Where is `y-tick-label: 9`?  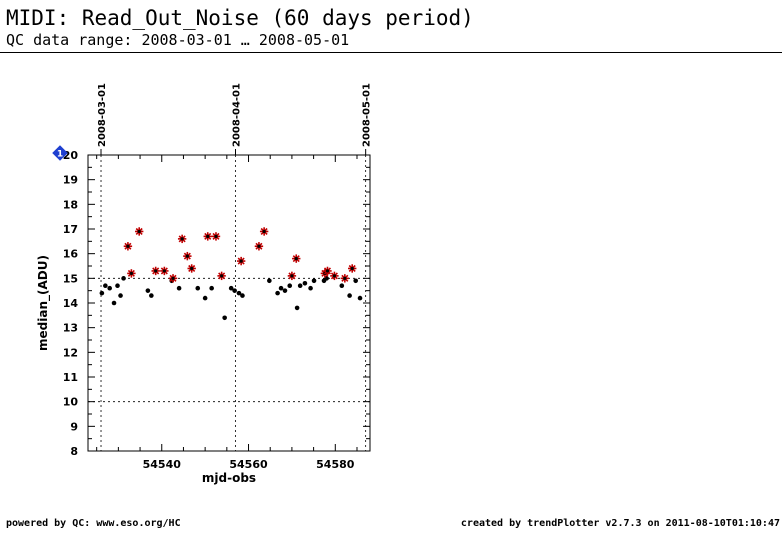
y-tick-label: 9 is located at coordinates (74, 426).